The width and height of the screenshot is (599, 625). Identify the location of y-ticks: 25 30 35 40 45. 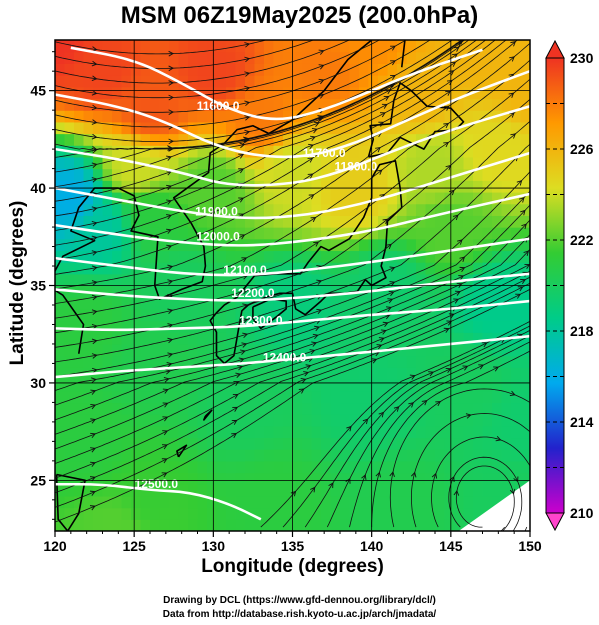
(42, 285).